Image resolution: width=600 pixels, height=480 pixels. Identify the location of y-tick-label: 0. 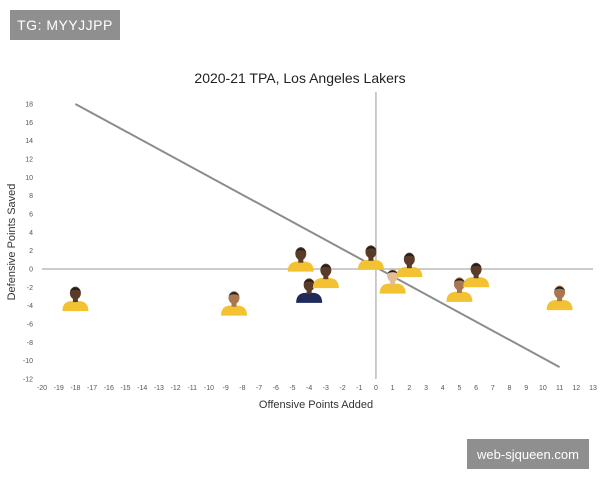
(31, 270).